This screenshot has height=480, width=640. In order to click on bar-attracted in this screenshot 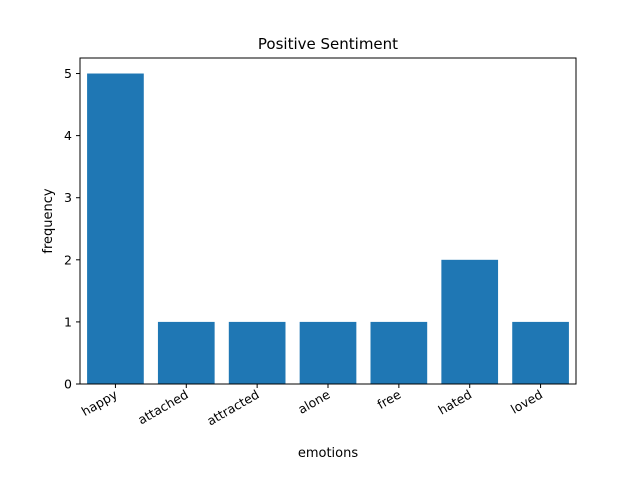, I will do `click(257, 352)`.